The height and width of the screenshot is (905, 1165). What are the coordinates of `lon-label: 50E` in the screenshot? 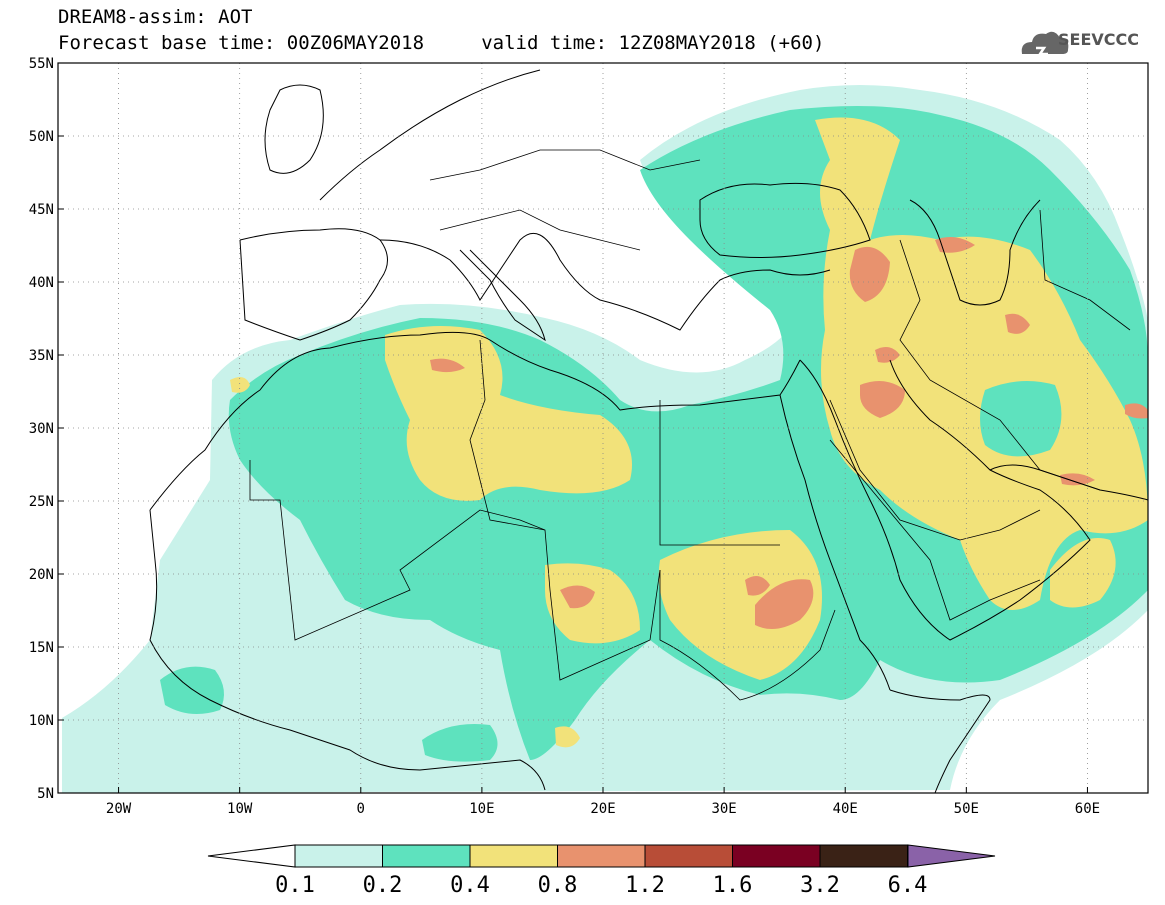 It's located at (966, 809).